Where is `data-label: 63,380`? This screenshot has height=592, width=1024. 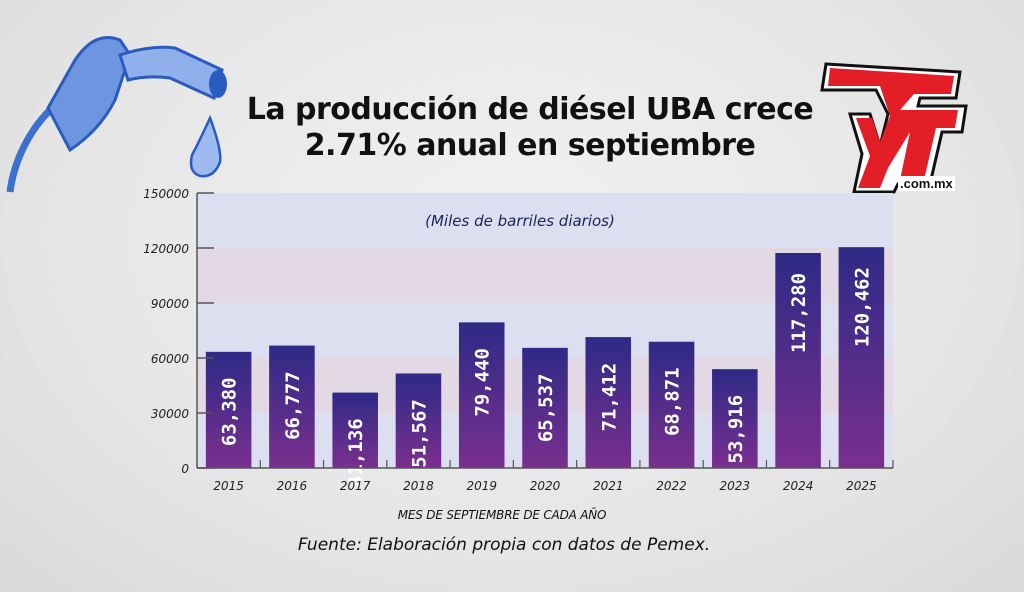 data-label: 63,380 is located at coordinates (230, 411).